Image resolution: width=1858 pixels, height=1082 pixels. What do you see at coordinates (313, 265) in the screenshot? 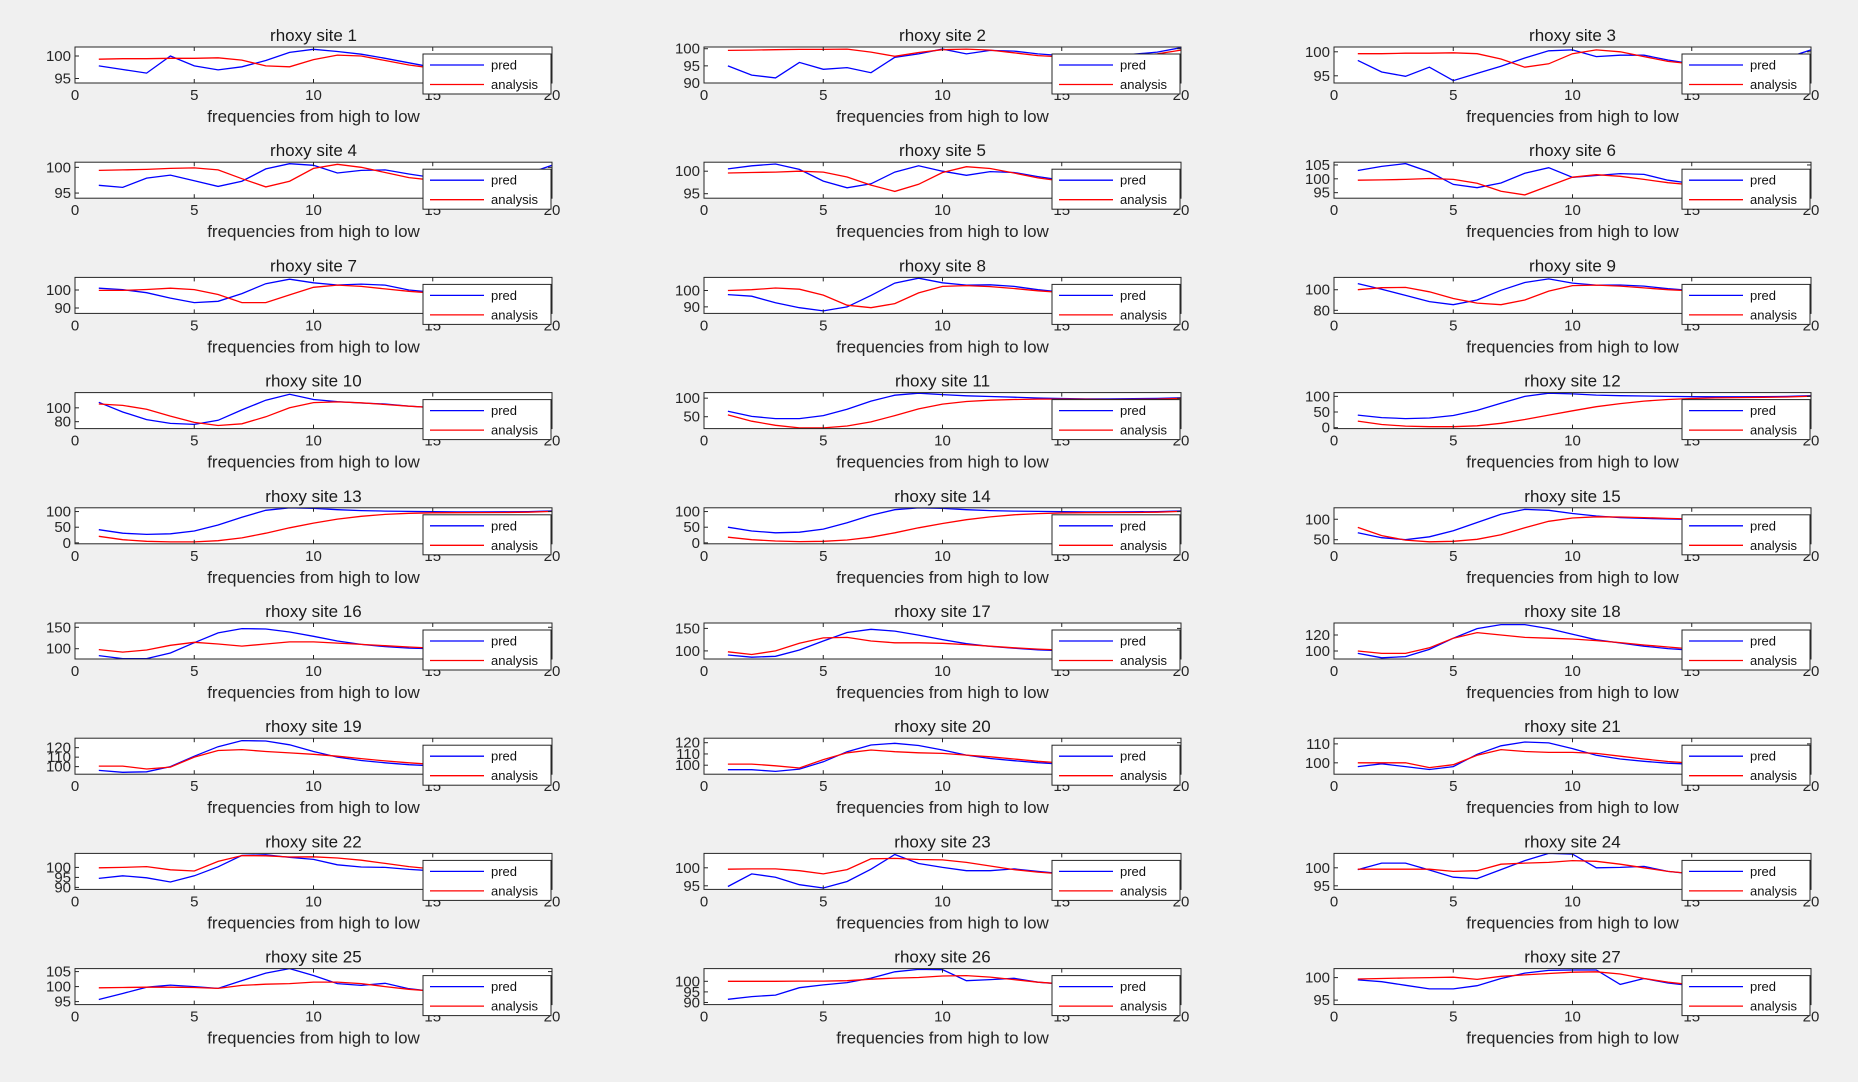
I see `subplot-title: rhoxy site 7` at bounding box center [313, 265].